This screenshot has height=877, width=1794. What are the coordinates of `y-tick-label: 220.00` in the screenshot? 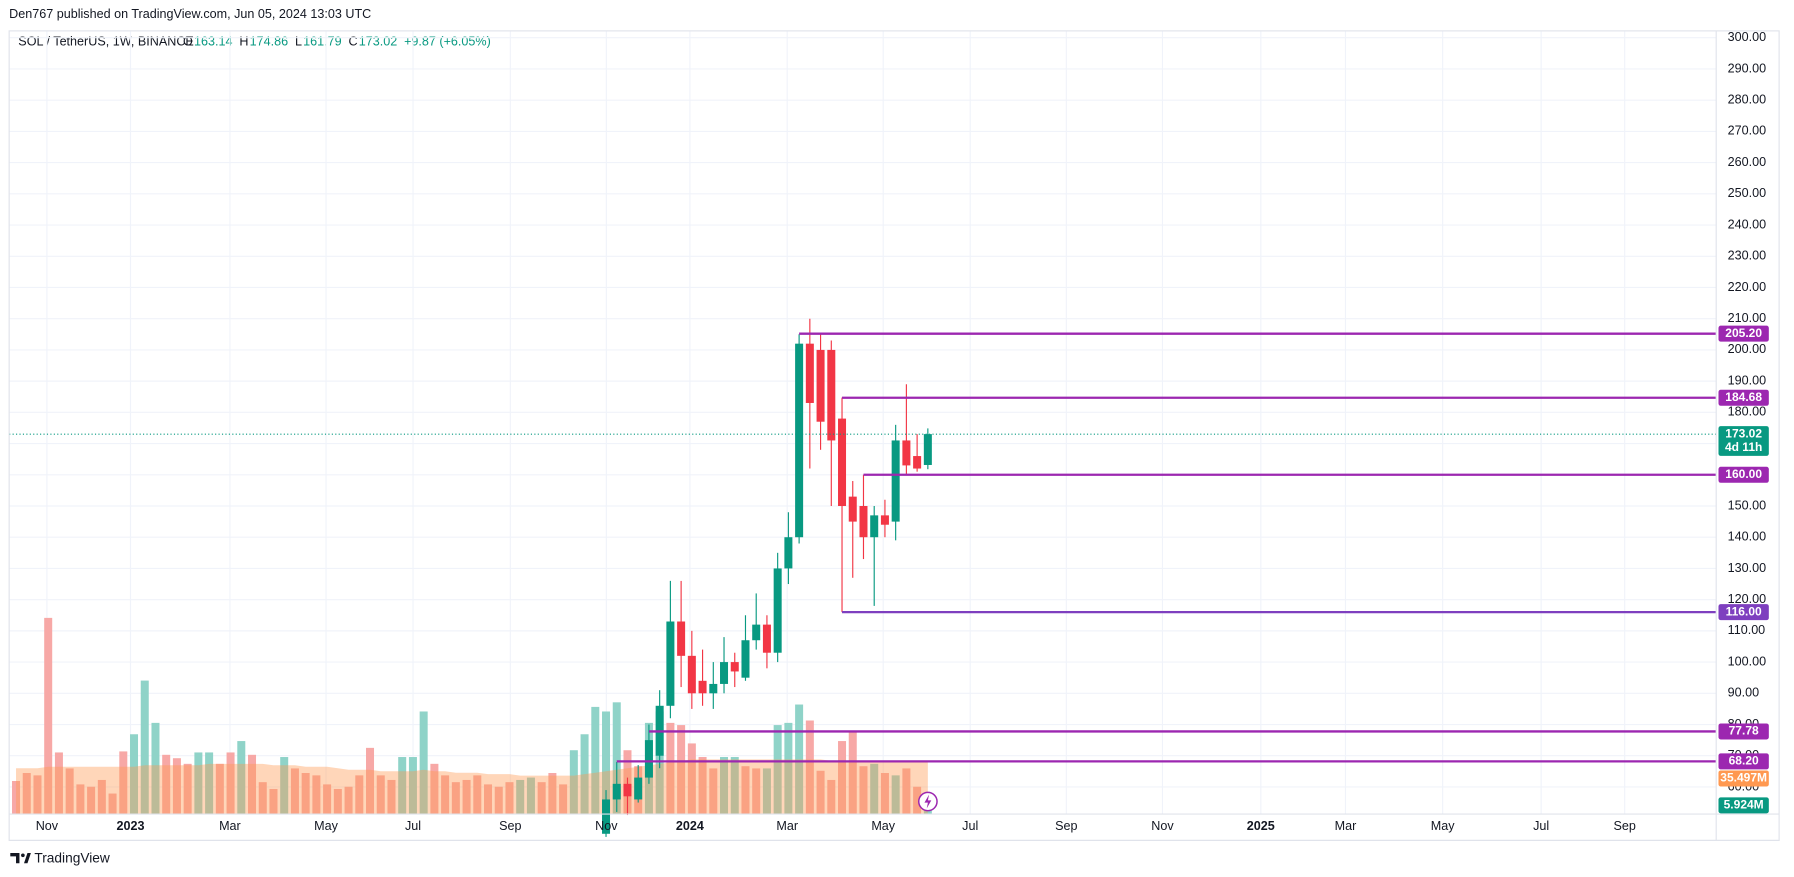 It's located at (1747, 287).